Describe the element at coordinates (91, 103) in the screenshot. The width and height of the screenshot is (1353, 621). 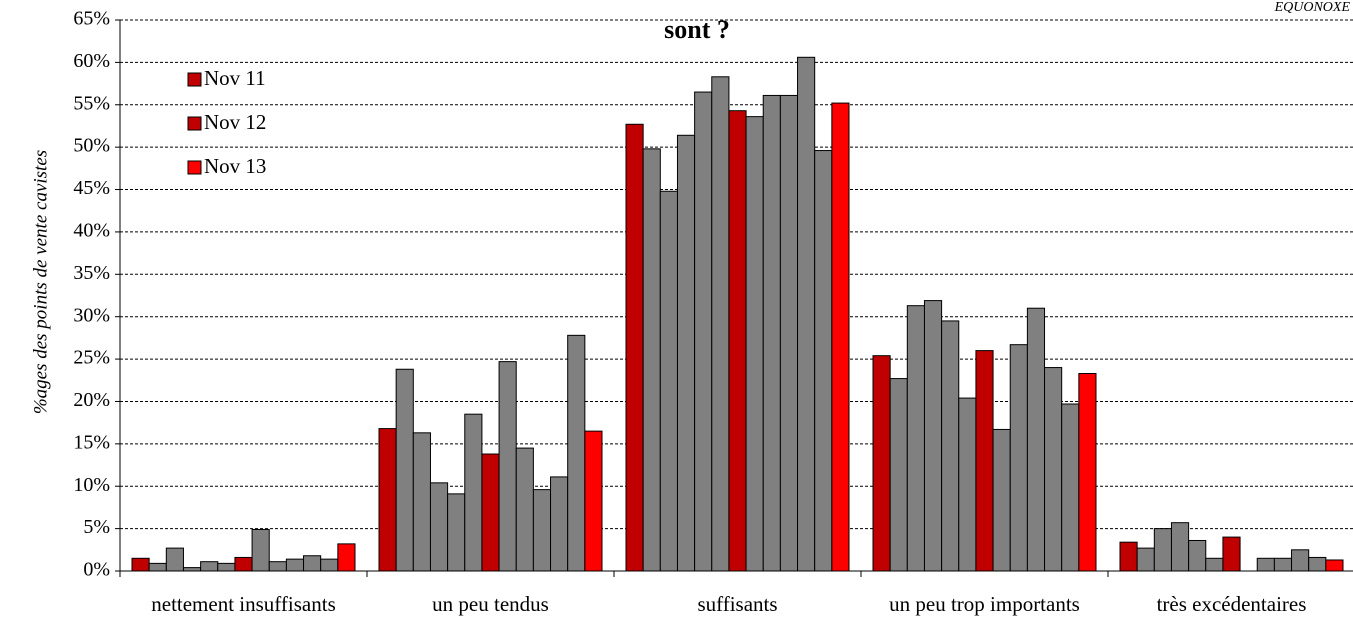
I see `y-tick-label: 55%` at that location.